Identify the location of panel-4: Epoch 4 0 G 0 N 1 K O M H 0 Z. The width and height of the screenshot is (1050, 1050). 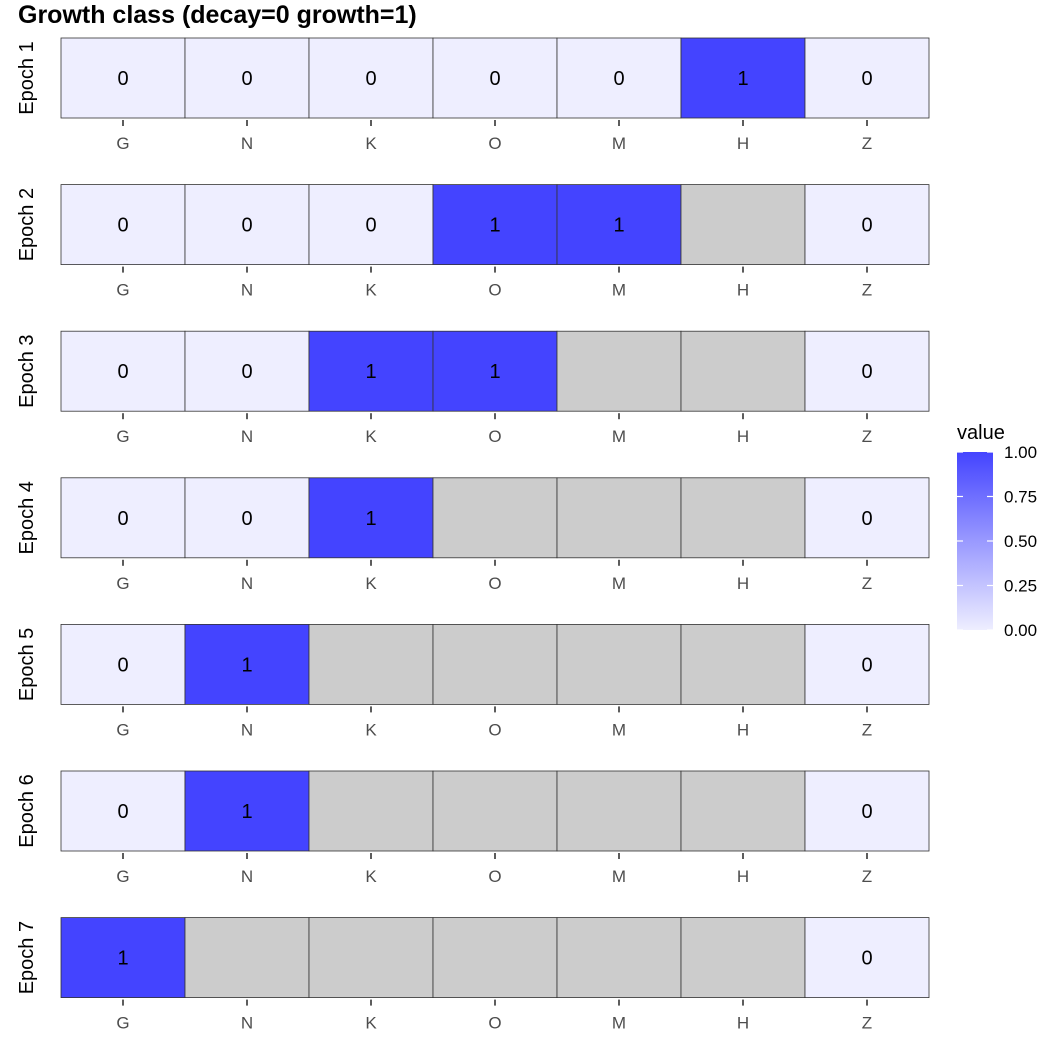
(473, 535).